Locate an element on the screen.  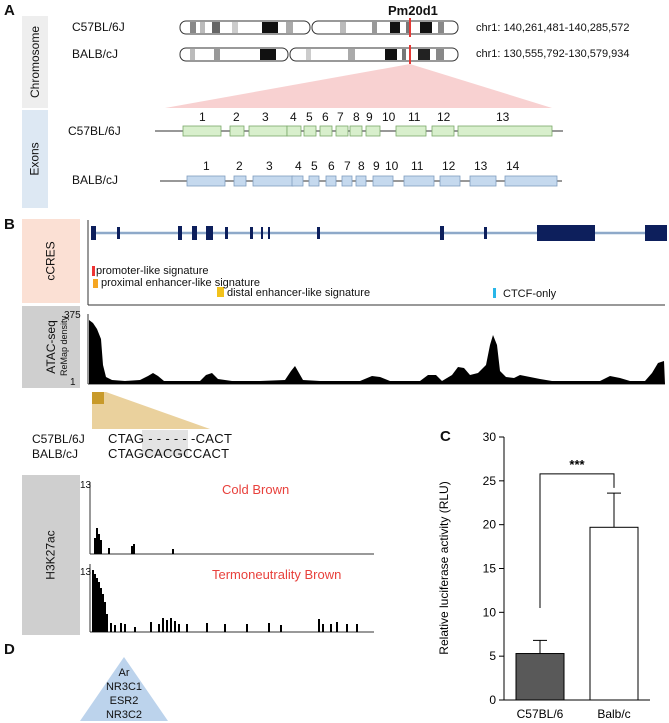
legend-label-promoter: promoter-like signature is located at coordinates (152, 271).